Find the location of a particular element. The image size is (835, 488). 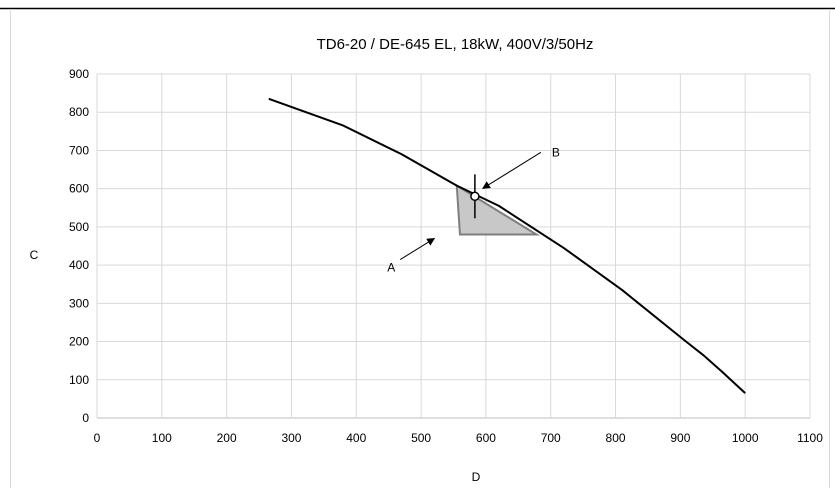

x-tick-label: 500 is located at coordinates (421, 438).